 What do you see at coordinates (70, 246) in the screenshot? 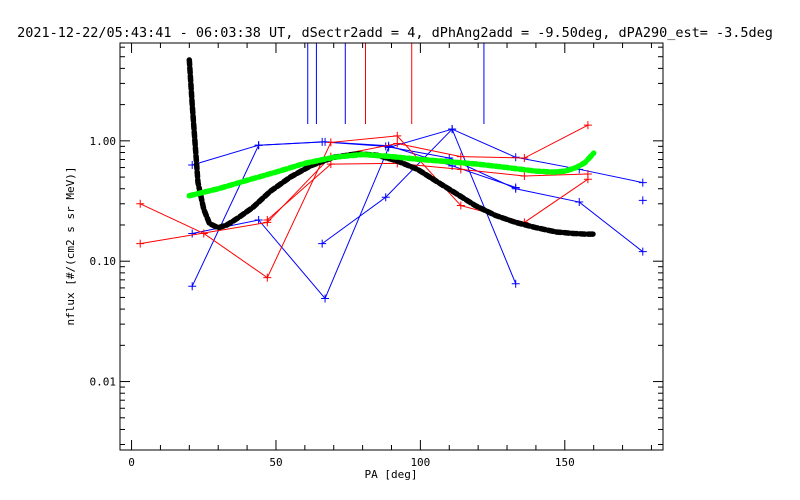
I see `y-axis-label: nflux [#/(cm2 s sr MeV)]` at bounding box center [70, 246].